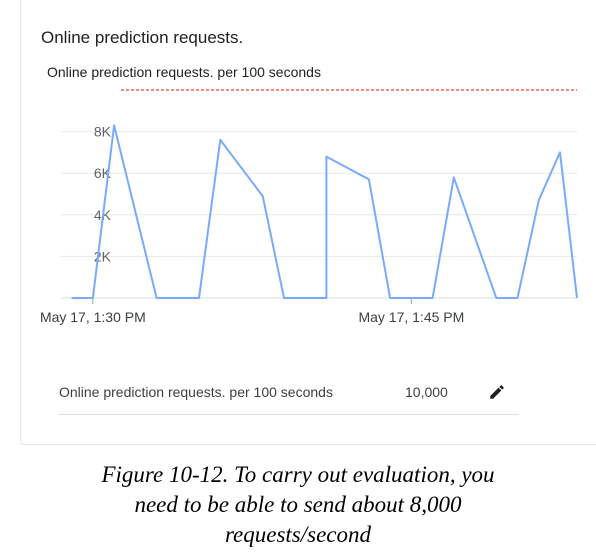 The height and width of the screenshot is (560, 596). I want to click on caption-line-2: need to be able to send about 8,000, so click(298, 504).